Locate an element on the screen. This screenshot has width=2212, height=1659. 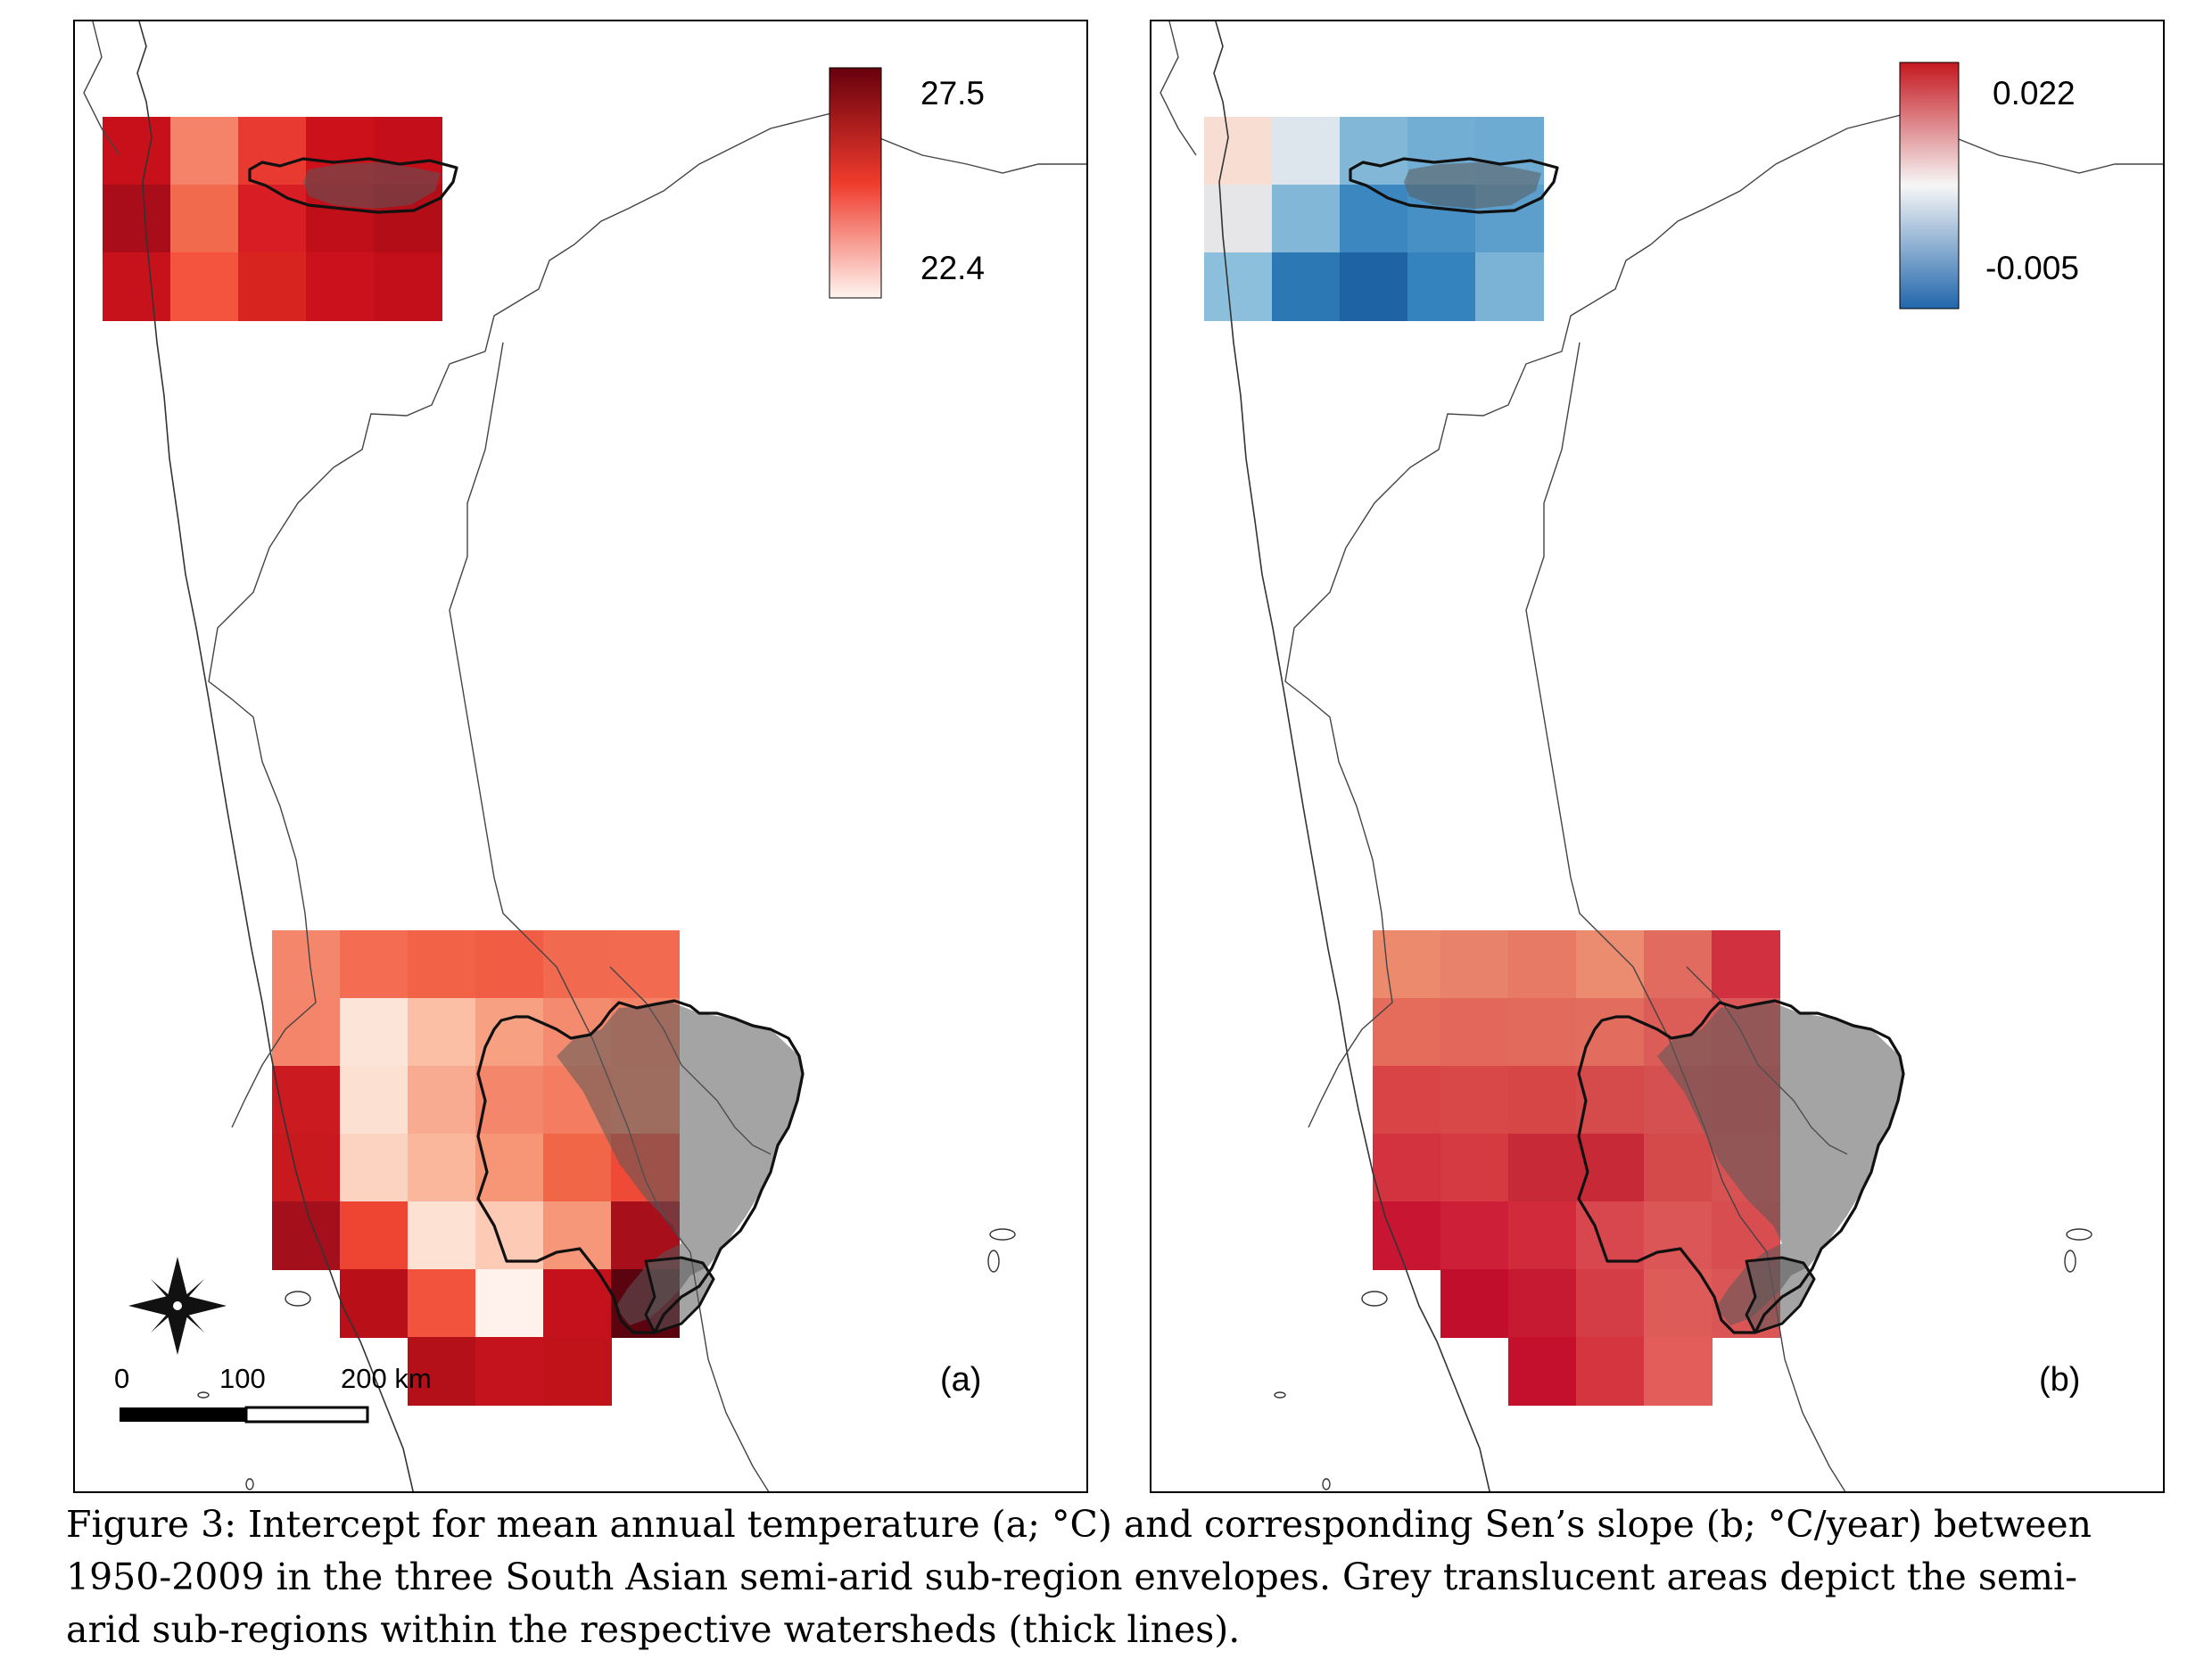
raster-cell-south-r4-c2 is located at coordinates (1543, 1236).